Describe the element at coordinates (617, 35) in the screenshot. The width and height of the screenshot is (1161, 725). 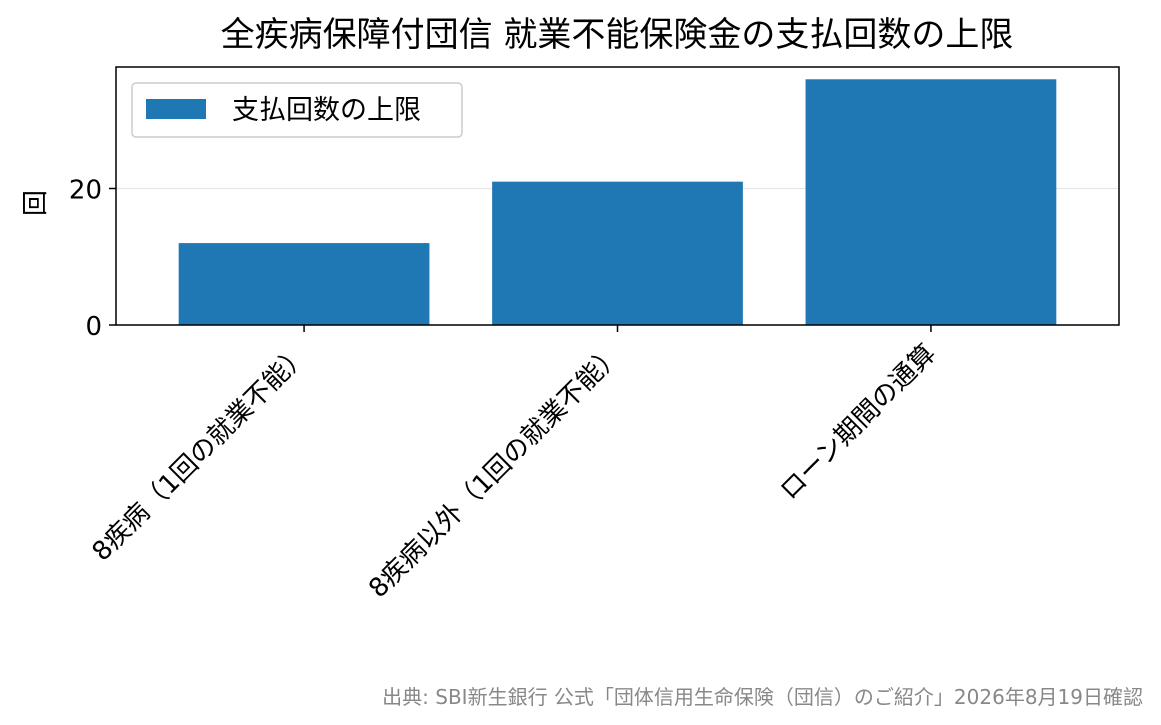
I see `chart-title: 全疾病保障付団信 就業不能保険金の支払回数の上限` at that location.